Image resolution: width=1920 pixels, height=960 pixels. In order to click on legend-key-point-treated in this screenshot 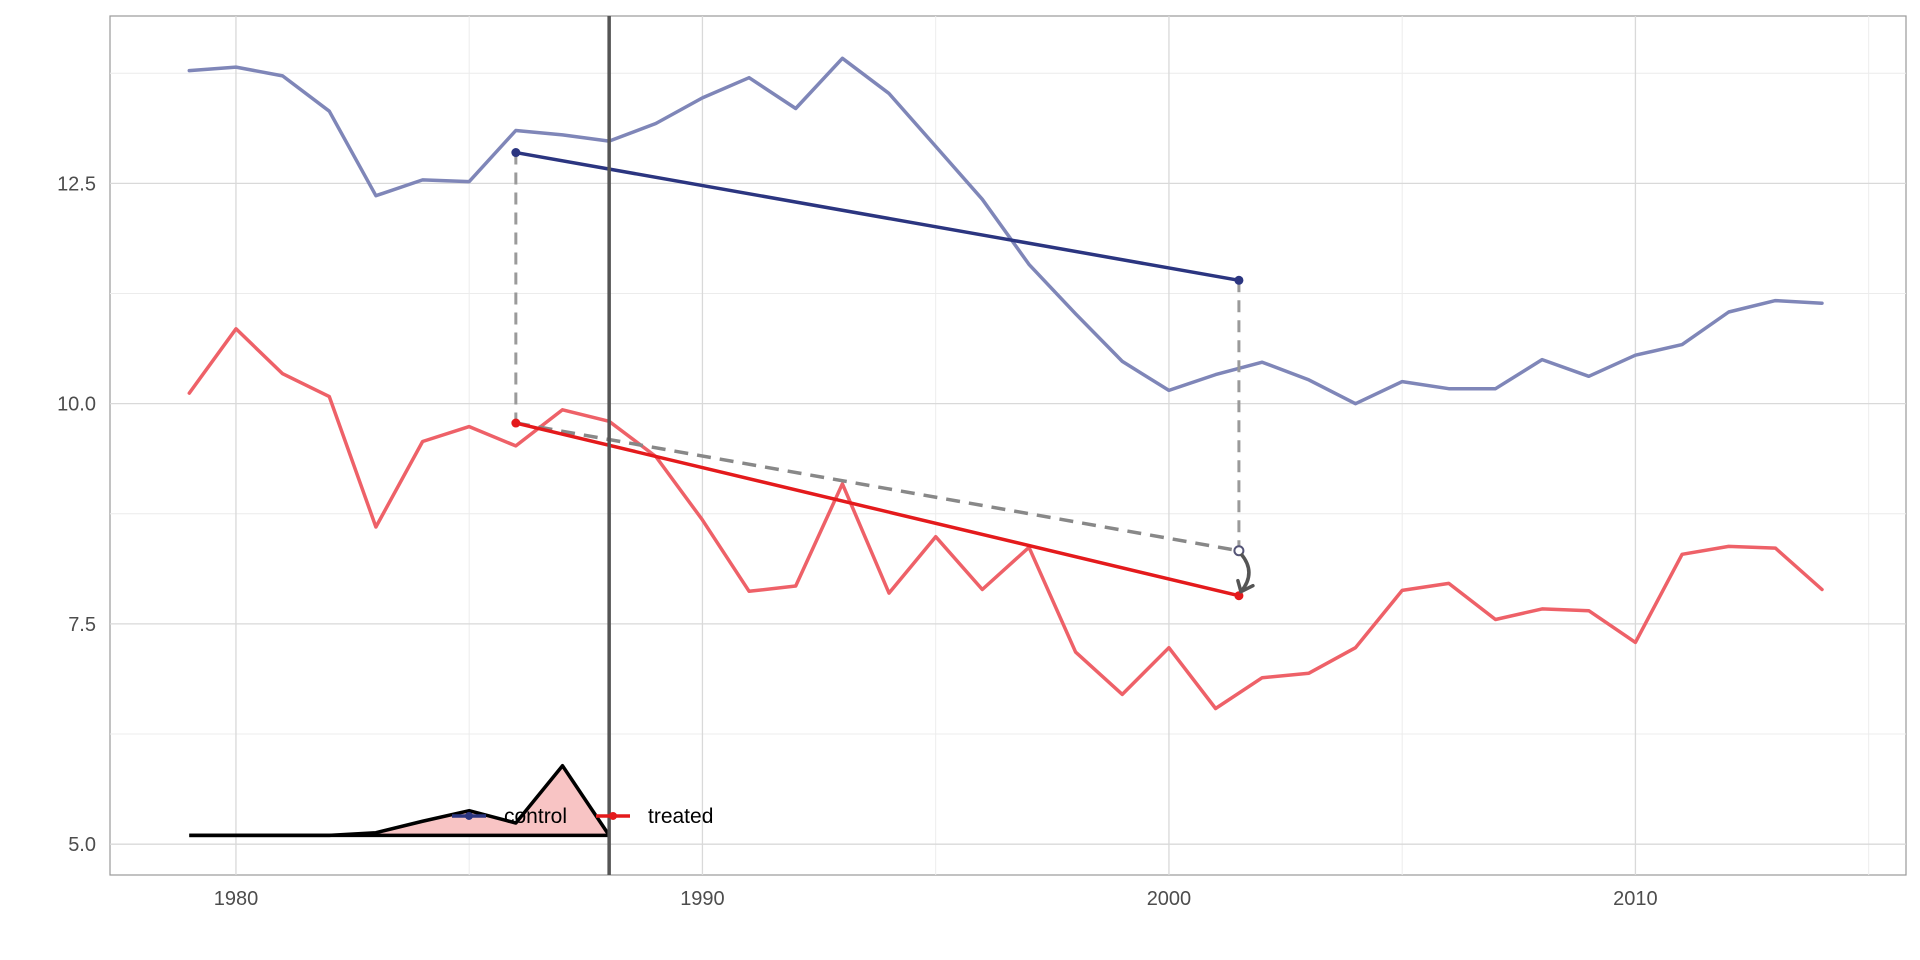, I will do `click(613, 815)`.